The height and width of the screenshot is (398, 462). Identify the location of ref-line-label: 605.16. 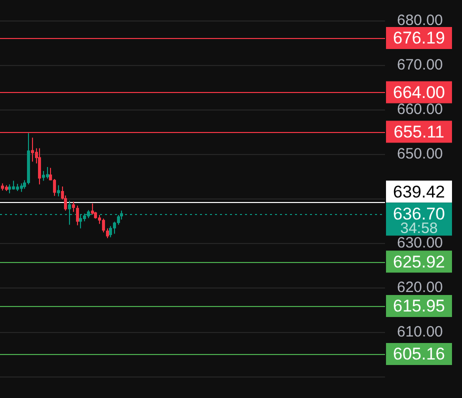
(419, 354).